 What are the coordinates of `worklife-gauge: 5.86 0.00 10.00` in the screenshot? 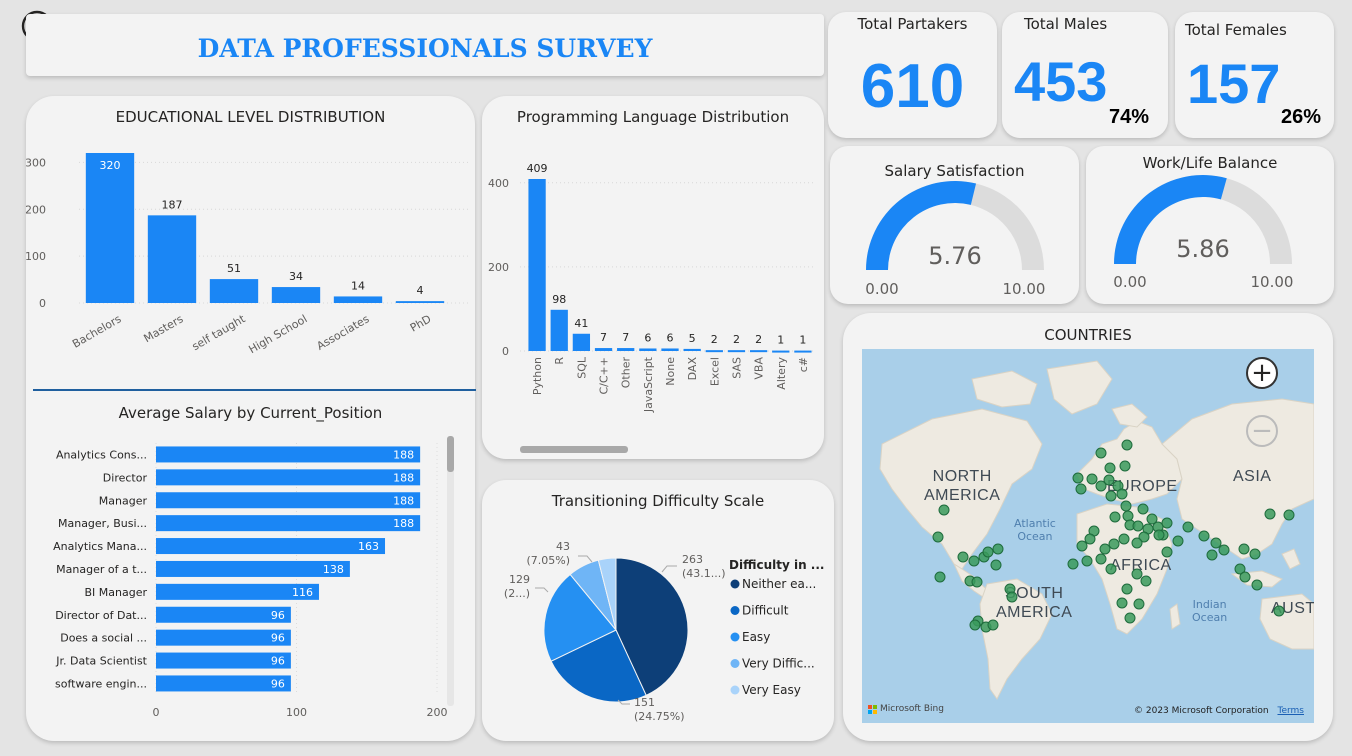 It's located at (1203, 233).